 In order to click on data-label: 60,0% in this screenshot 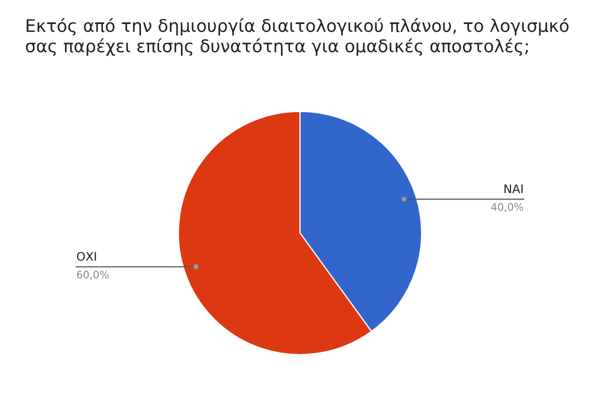, I will do `click(92, 275)`.